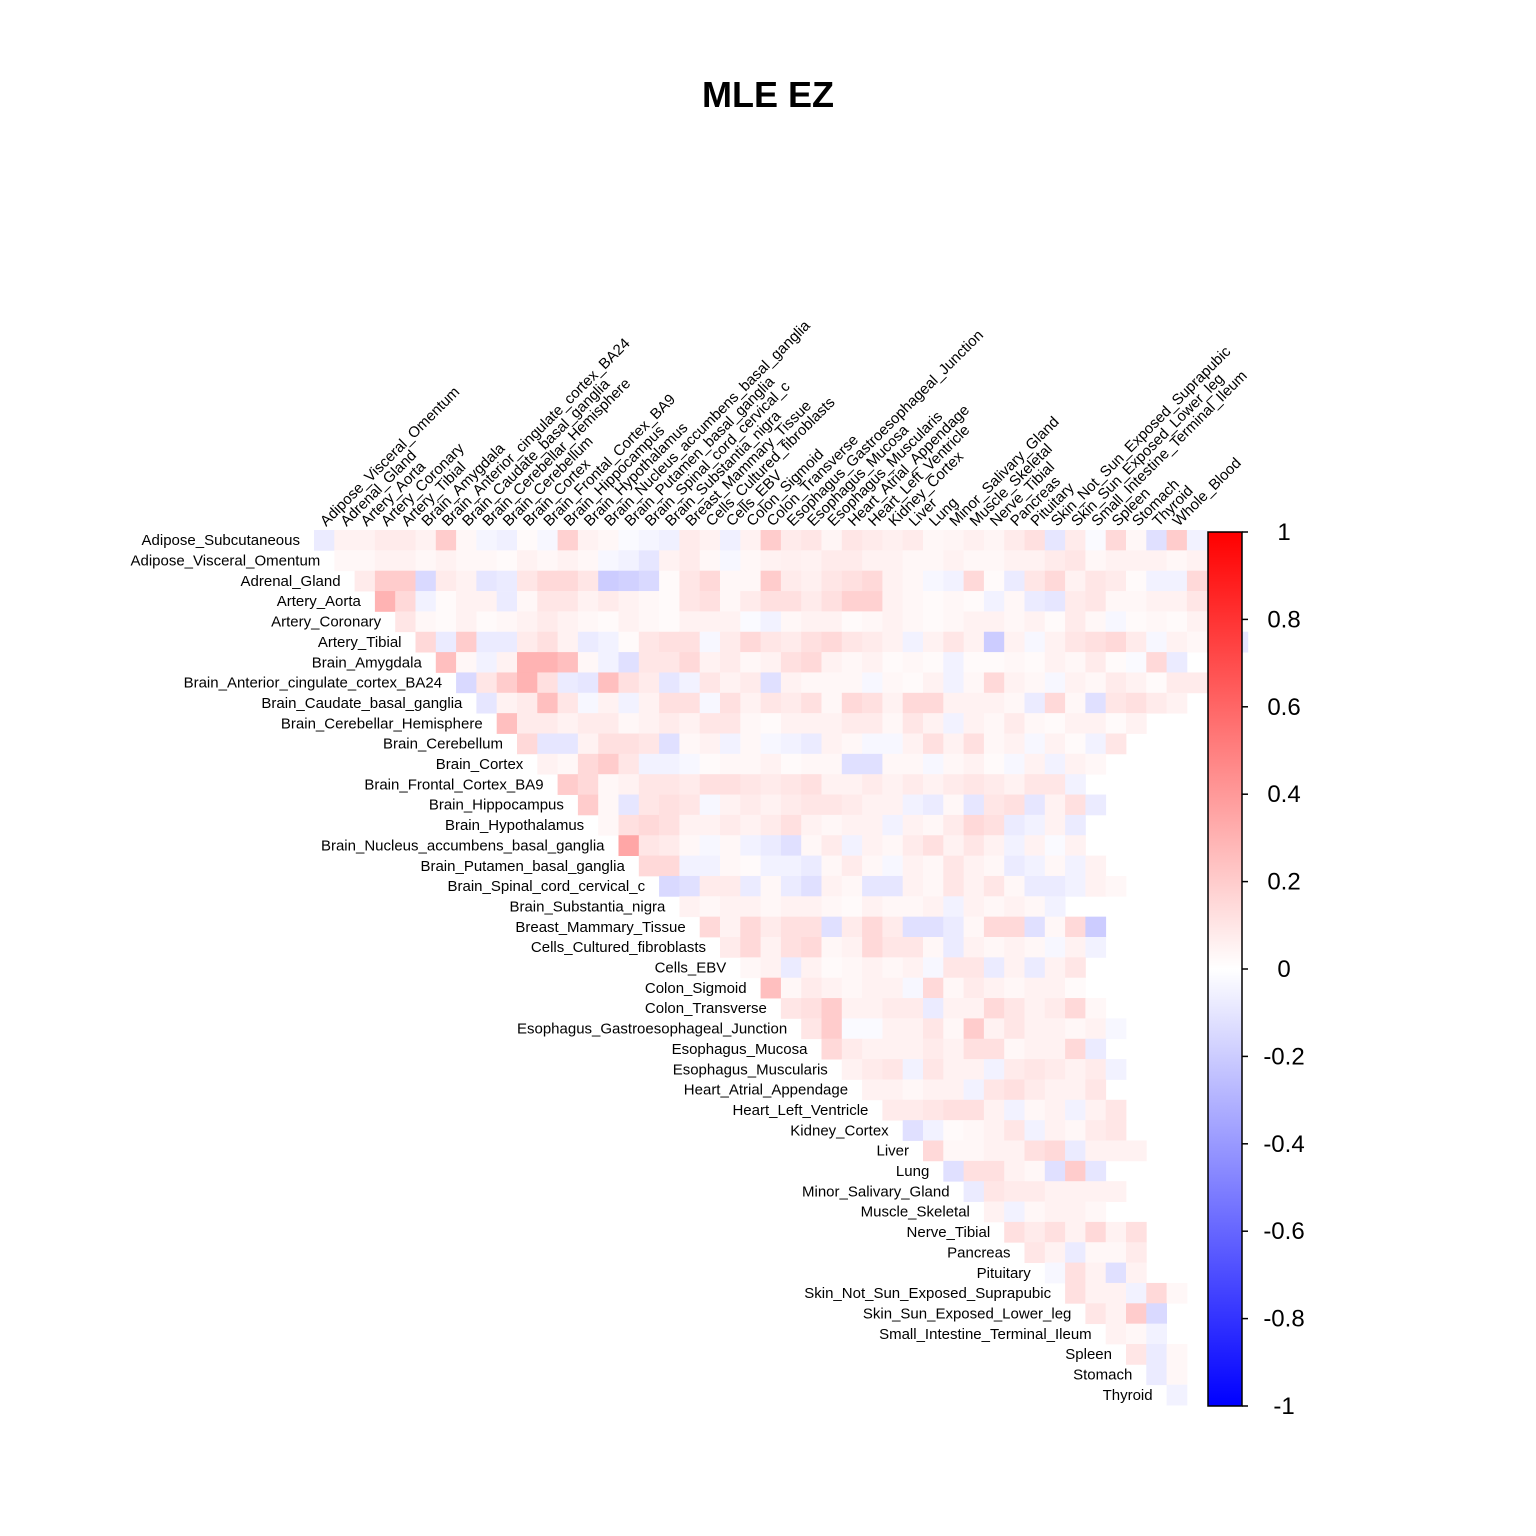 The height and width of the screenshot is (1536, 1536). I want to click on row-label: Pituitary, so click(1004, 1273).